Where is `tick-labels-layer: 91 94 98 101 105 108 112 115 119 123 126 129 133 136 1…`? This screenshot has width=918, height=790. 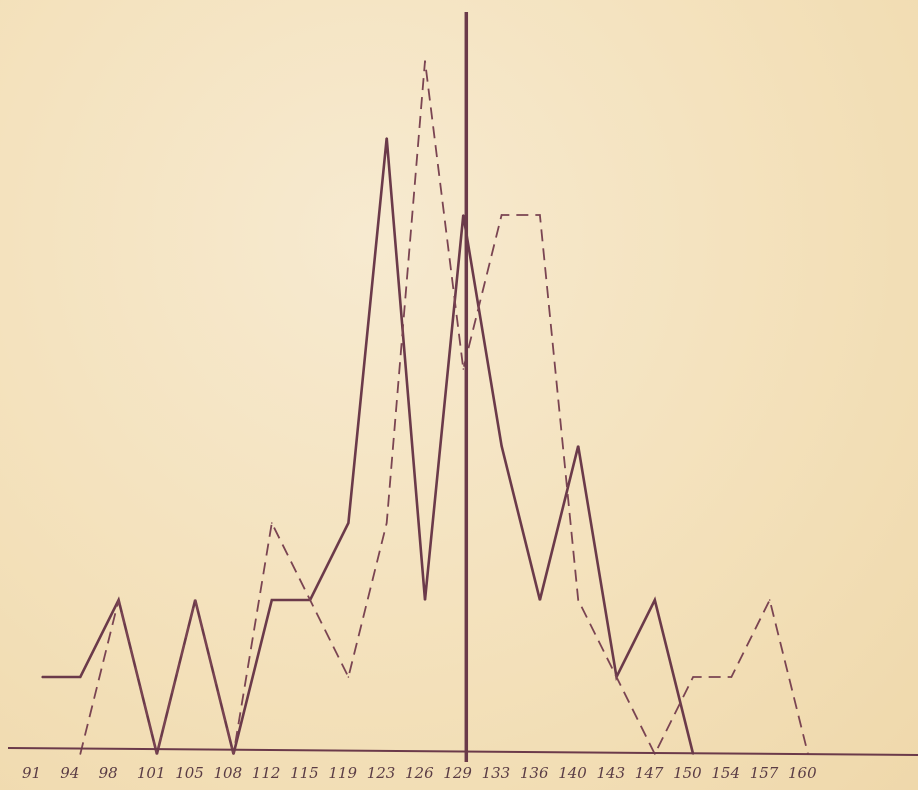
tick-labels-layer: 91 94 98 101 105 108 112 115 119 123 126 129 133 136 1… is located at coordinates (419, 773).